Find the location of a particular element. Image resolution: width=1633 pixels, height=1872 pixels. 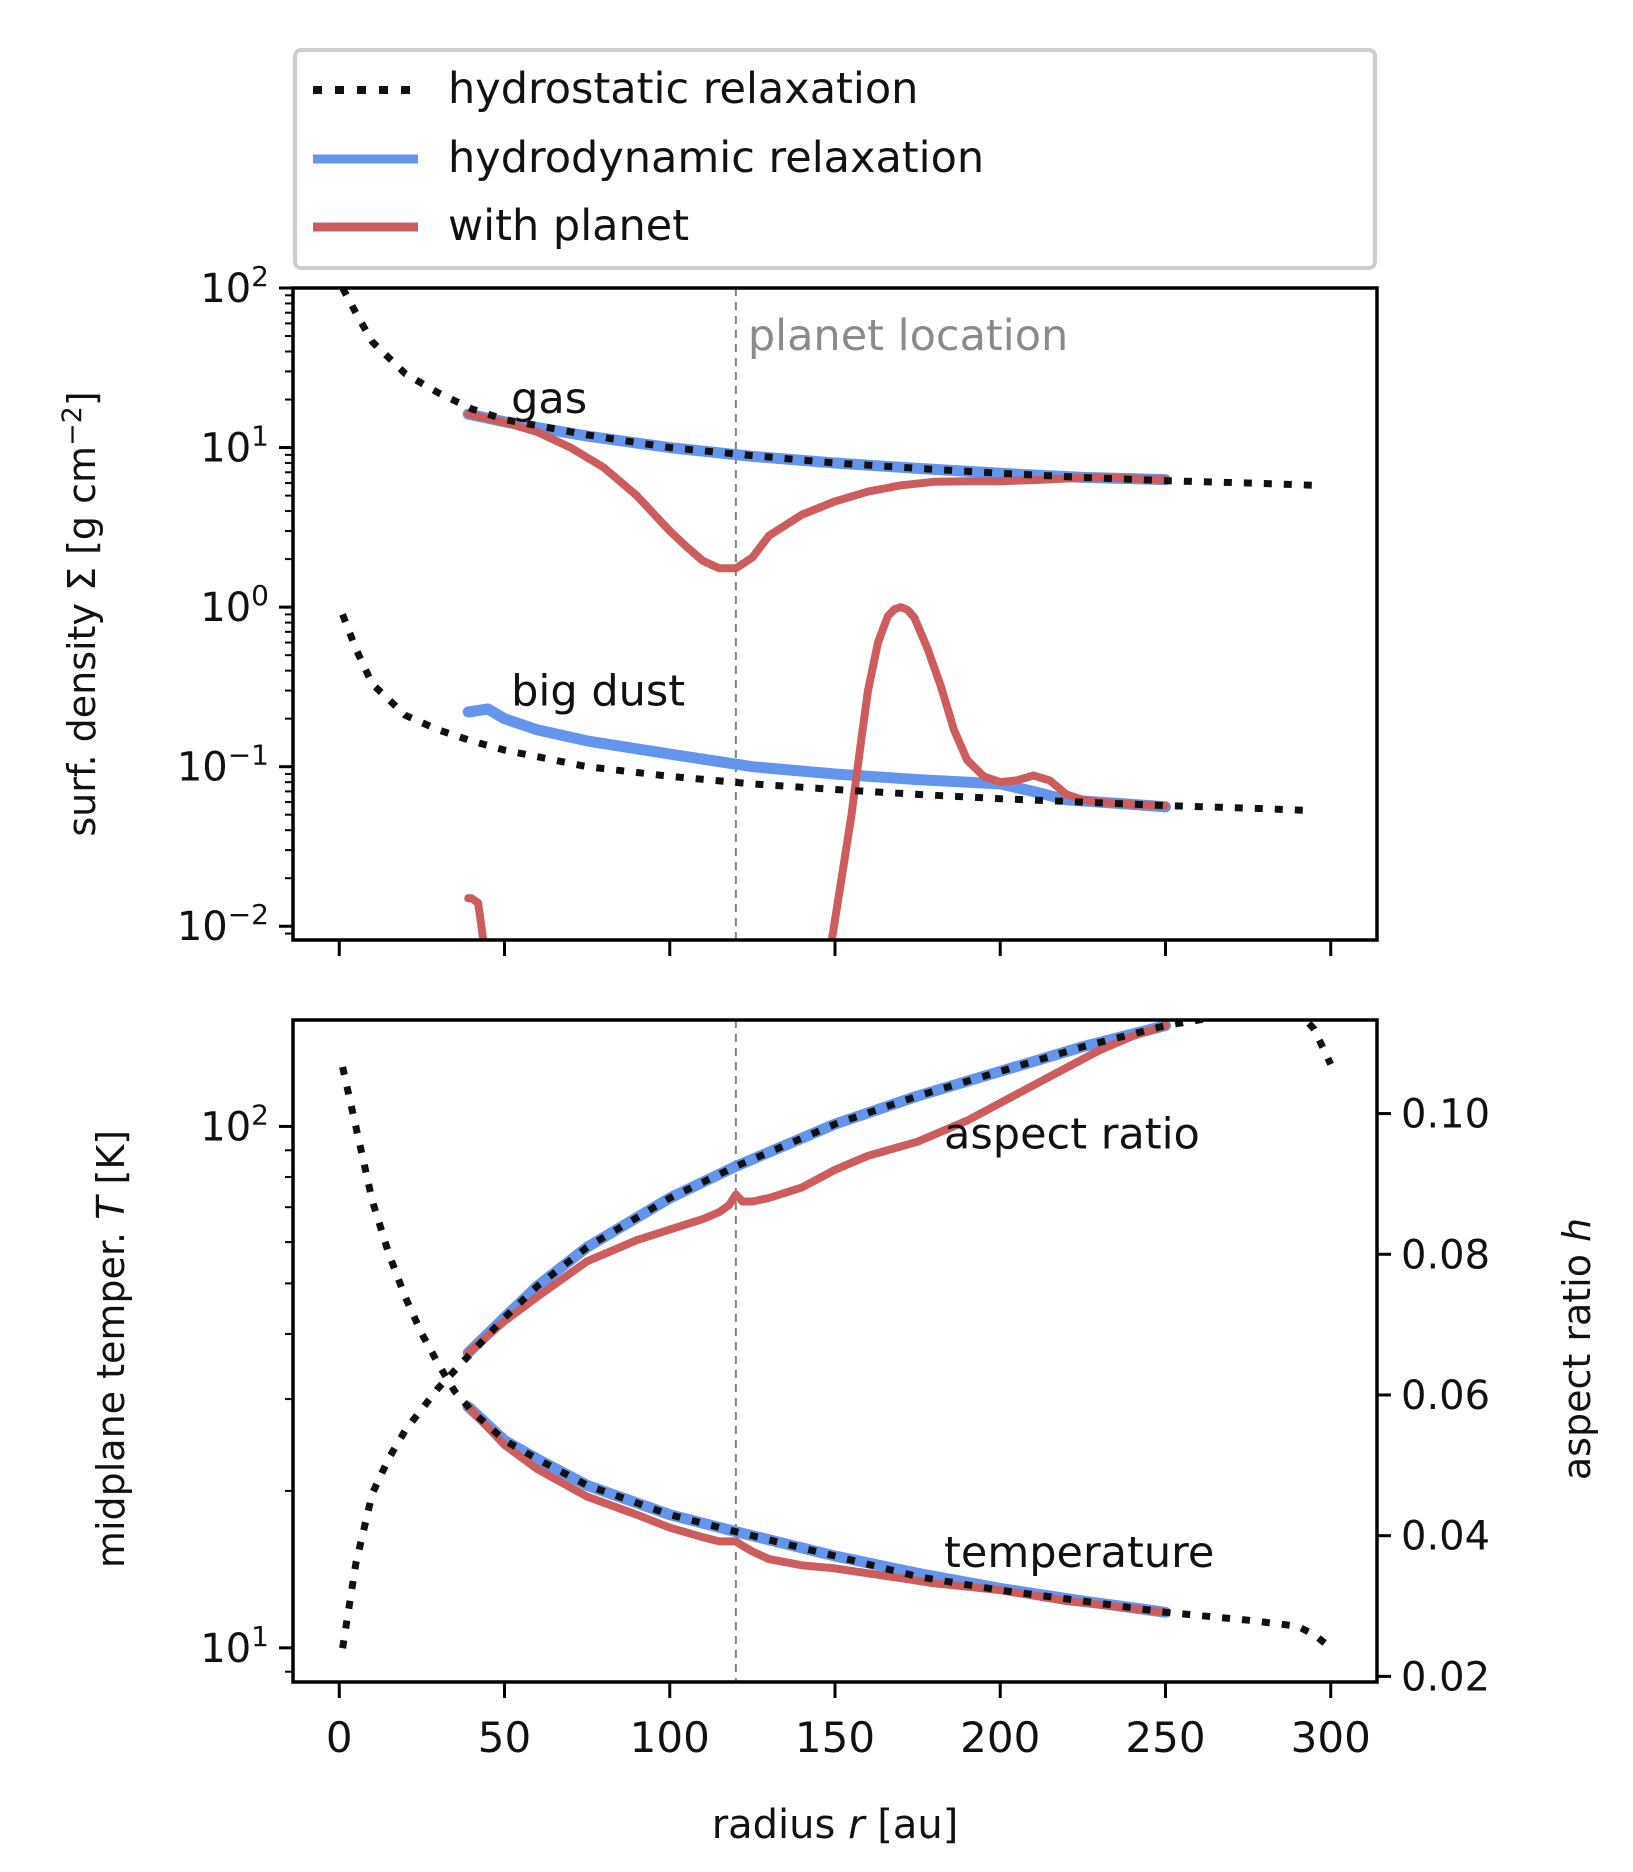

x-tick-label: 0 is located at coordinates (339, 1737).